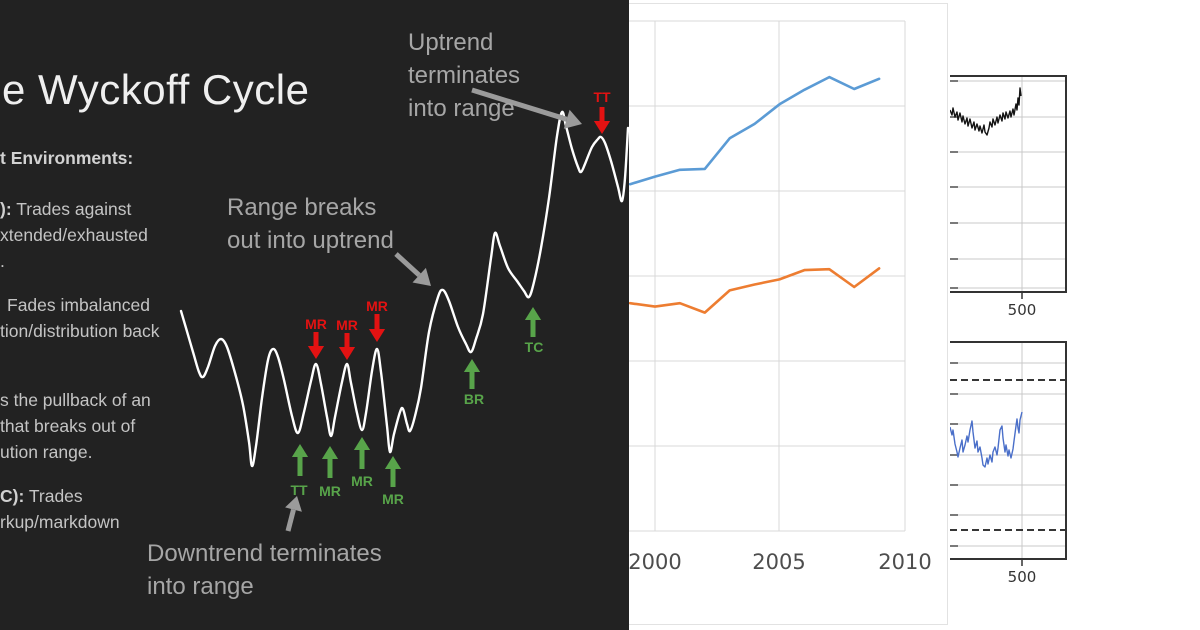 This screenshot has height=630, width=1200. I want to click on mr-green-arrow-2-head, so click(362, 443).